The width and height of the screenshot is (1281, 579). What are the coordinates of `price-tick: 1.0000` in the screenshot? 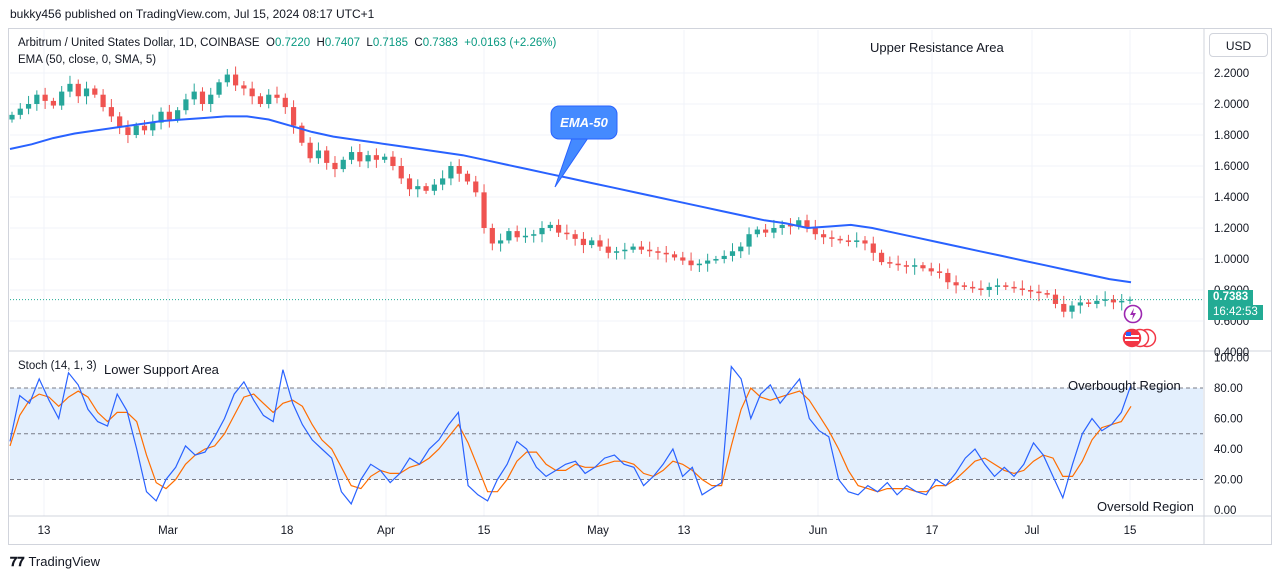 It's located at (1231, 260).